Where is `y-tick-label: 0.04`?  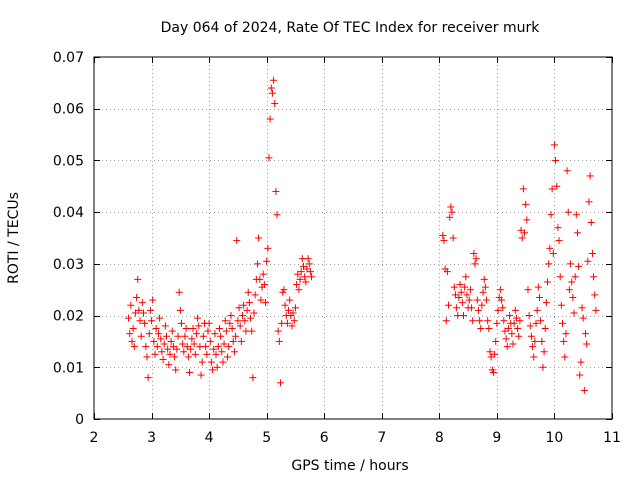
y-tick-label: 0.04 is located at coordinates (68, 213).